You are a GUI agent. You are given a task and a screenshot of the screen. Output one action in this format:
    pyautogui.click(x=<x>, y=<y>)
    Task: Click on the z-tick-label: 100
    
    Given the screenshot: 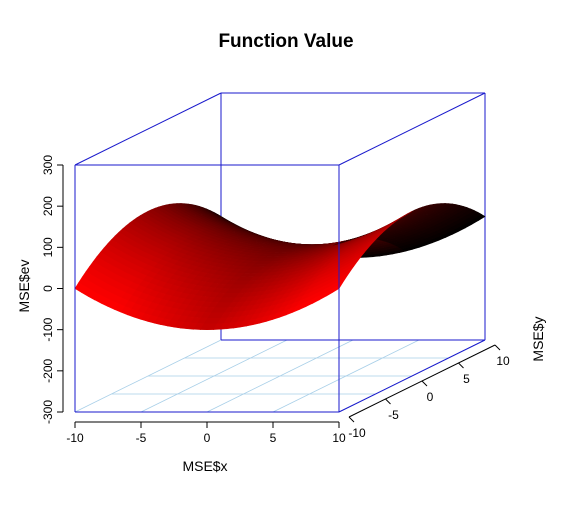 What is the action you would take?
    pyautogui.click(x=48, y=247)
    